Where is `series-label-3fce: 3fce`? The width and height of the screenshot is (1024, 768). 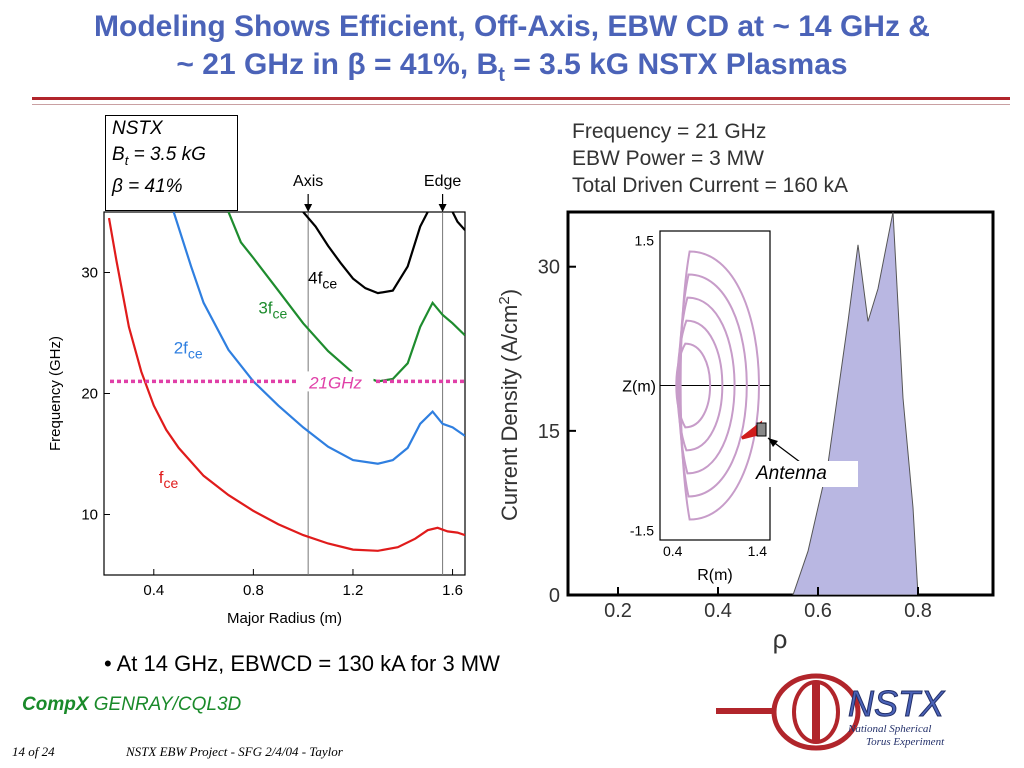
series-label-3fce: 3fce is located at coordinates (272, 310).